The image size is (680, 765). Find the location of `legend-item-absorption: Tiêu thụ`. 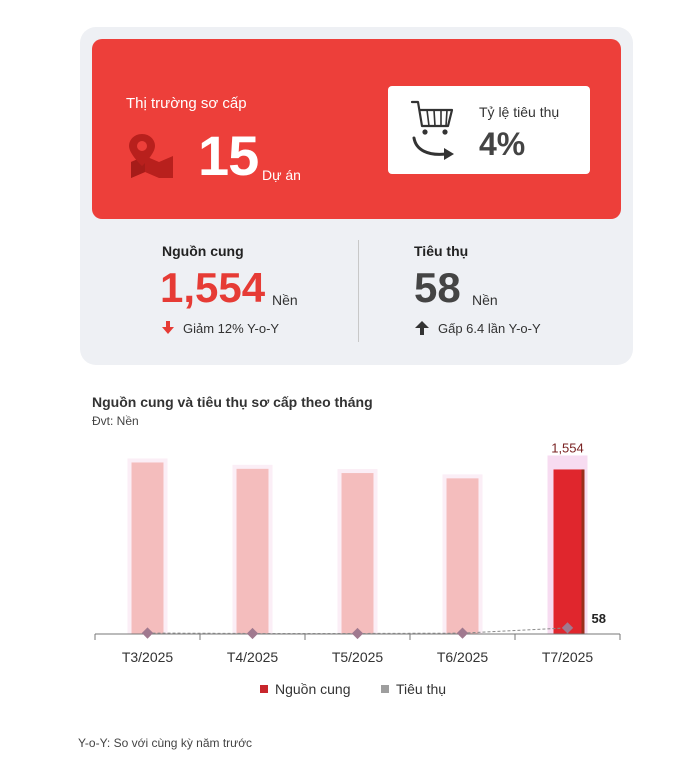

legend-item-absorption: Tiêu thụ is located at coordinates (413, 689).